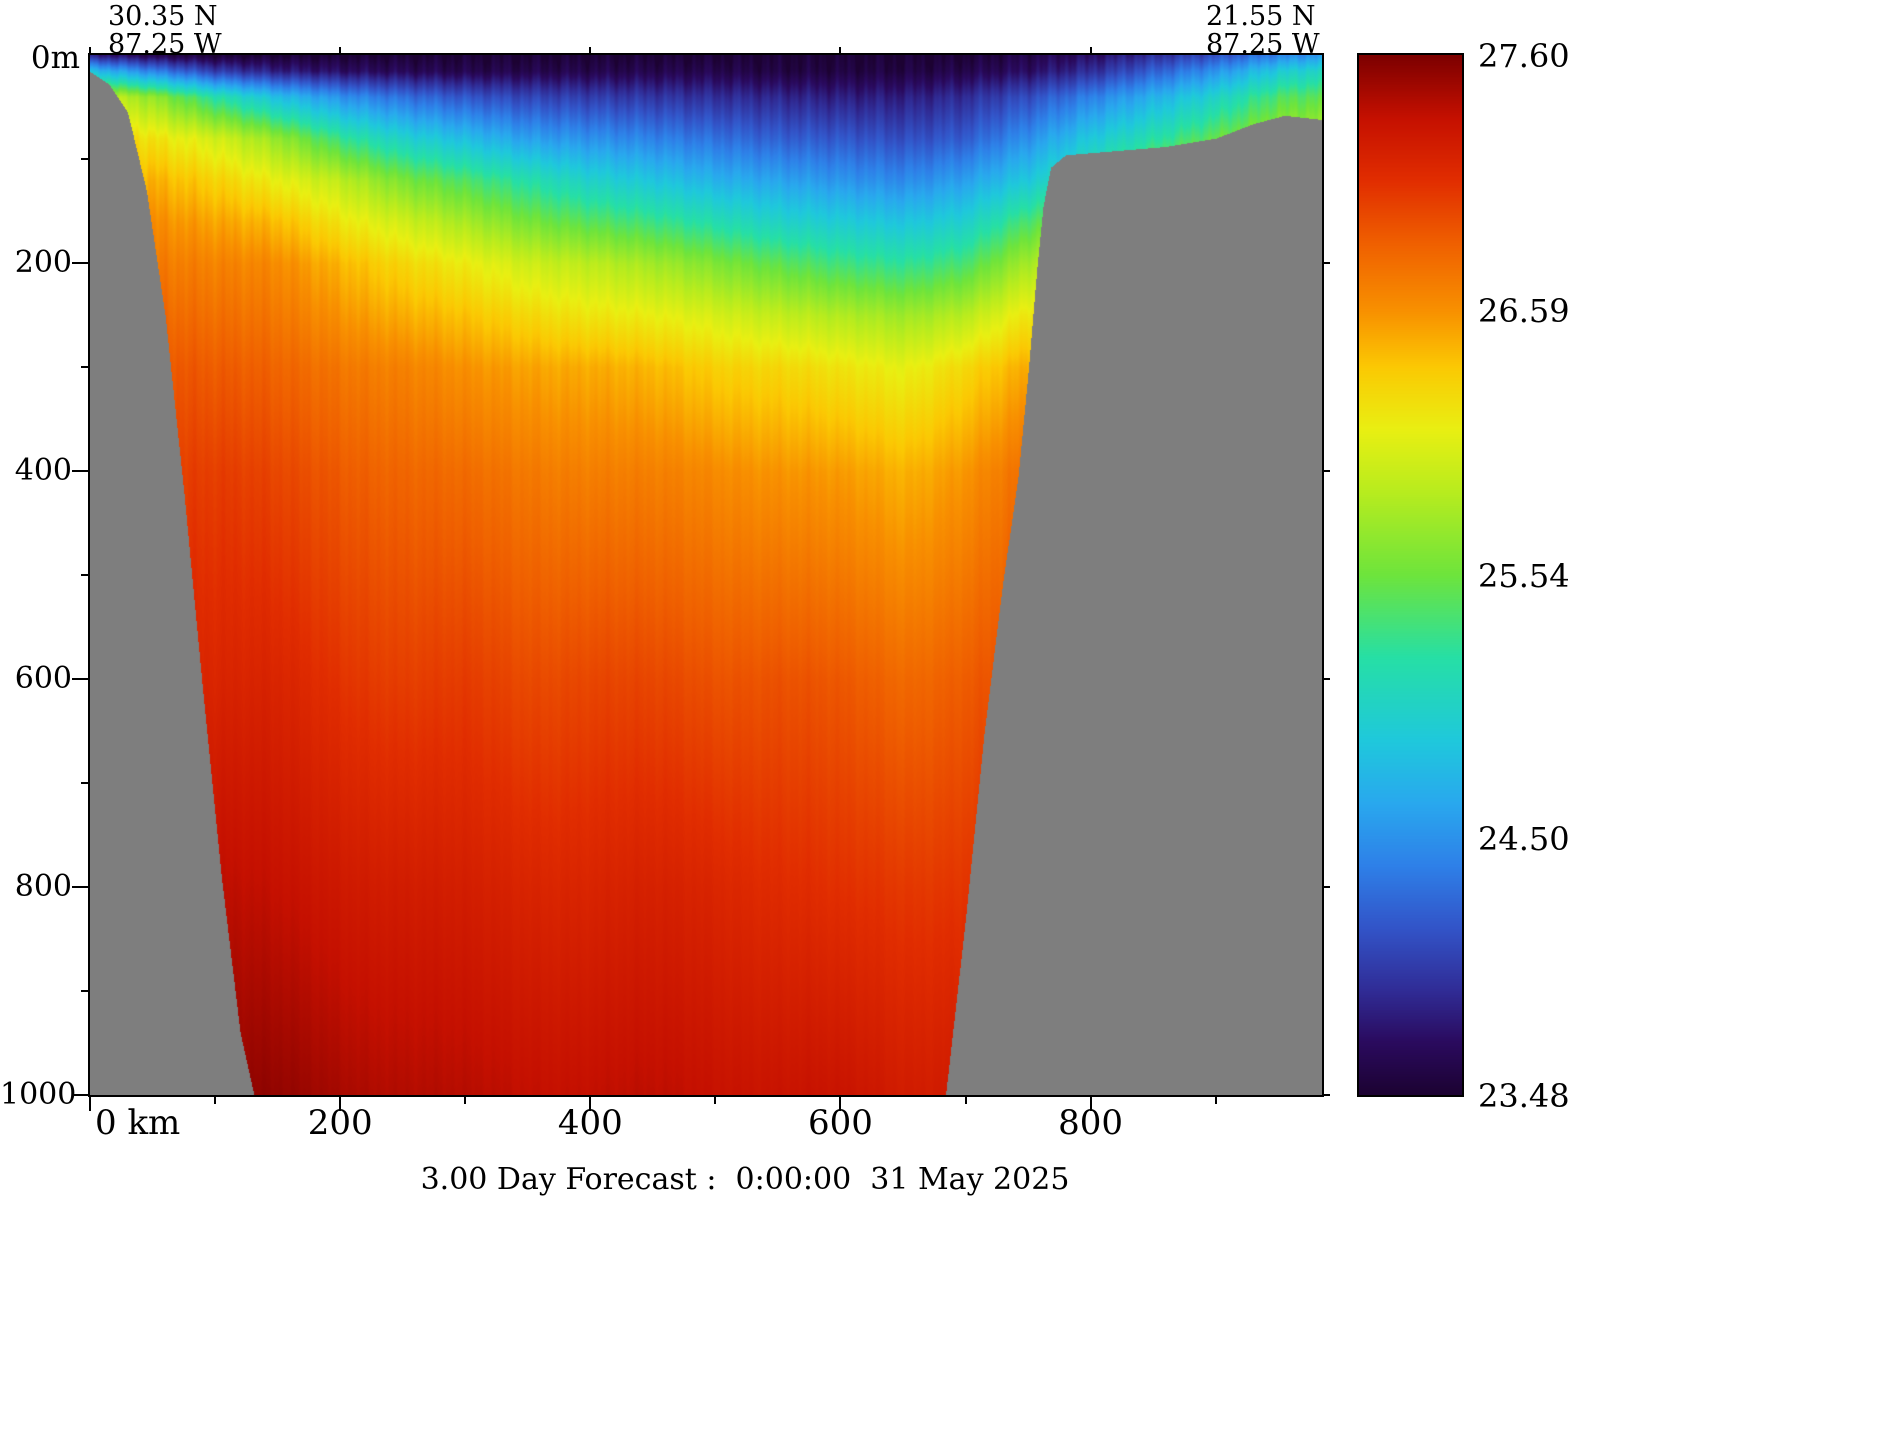 Image resolution: width=1892 pixels, height=1442 pixels. What do you see at coordinates (138, 1123) in the screenshot?
I see `x-tick-label: 0 km` at bounding box center [138, 1123].